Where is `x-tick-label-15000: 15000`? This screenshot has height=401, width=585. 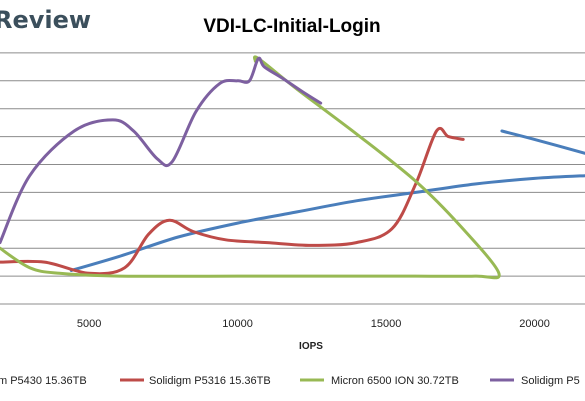
x-tick-label-15000: 15000 is located at coordinates (386, 324).